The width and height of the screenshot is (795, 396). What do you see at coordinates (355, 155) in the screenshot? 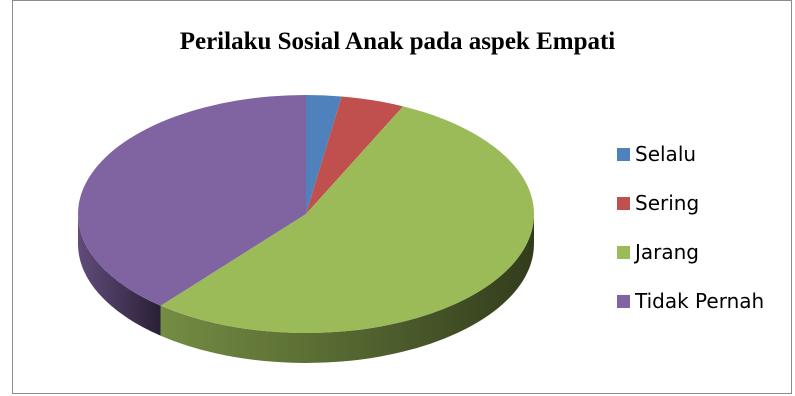
I see `pie-slice-sering` at bounding box center [355, 155].